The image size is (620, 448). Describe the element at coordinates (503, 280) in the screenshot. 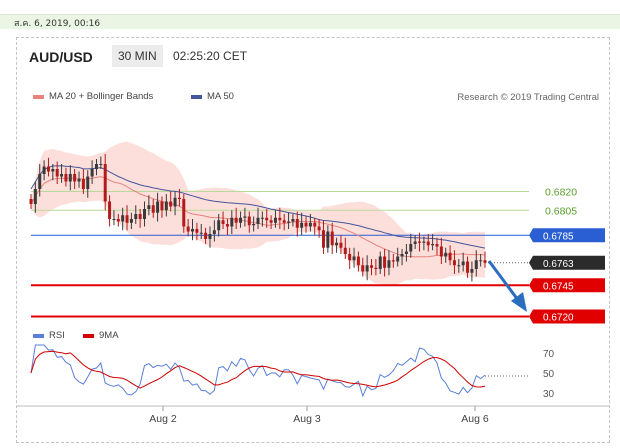

I see `forecast-arrow-shaft` at that location.